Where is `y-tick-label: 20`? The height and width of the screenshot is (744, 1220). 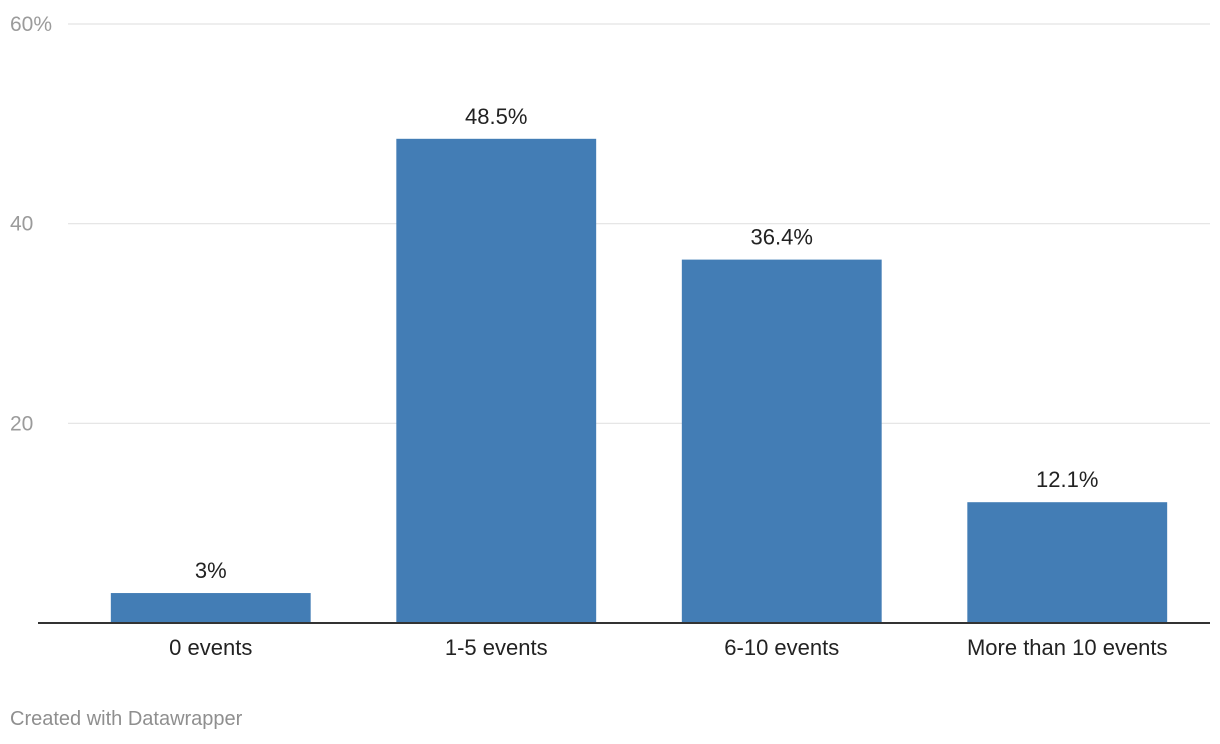
y-tick-label: 20 is located at coordinates (21, 423).